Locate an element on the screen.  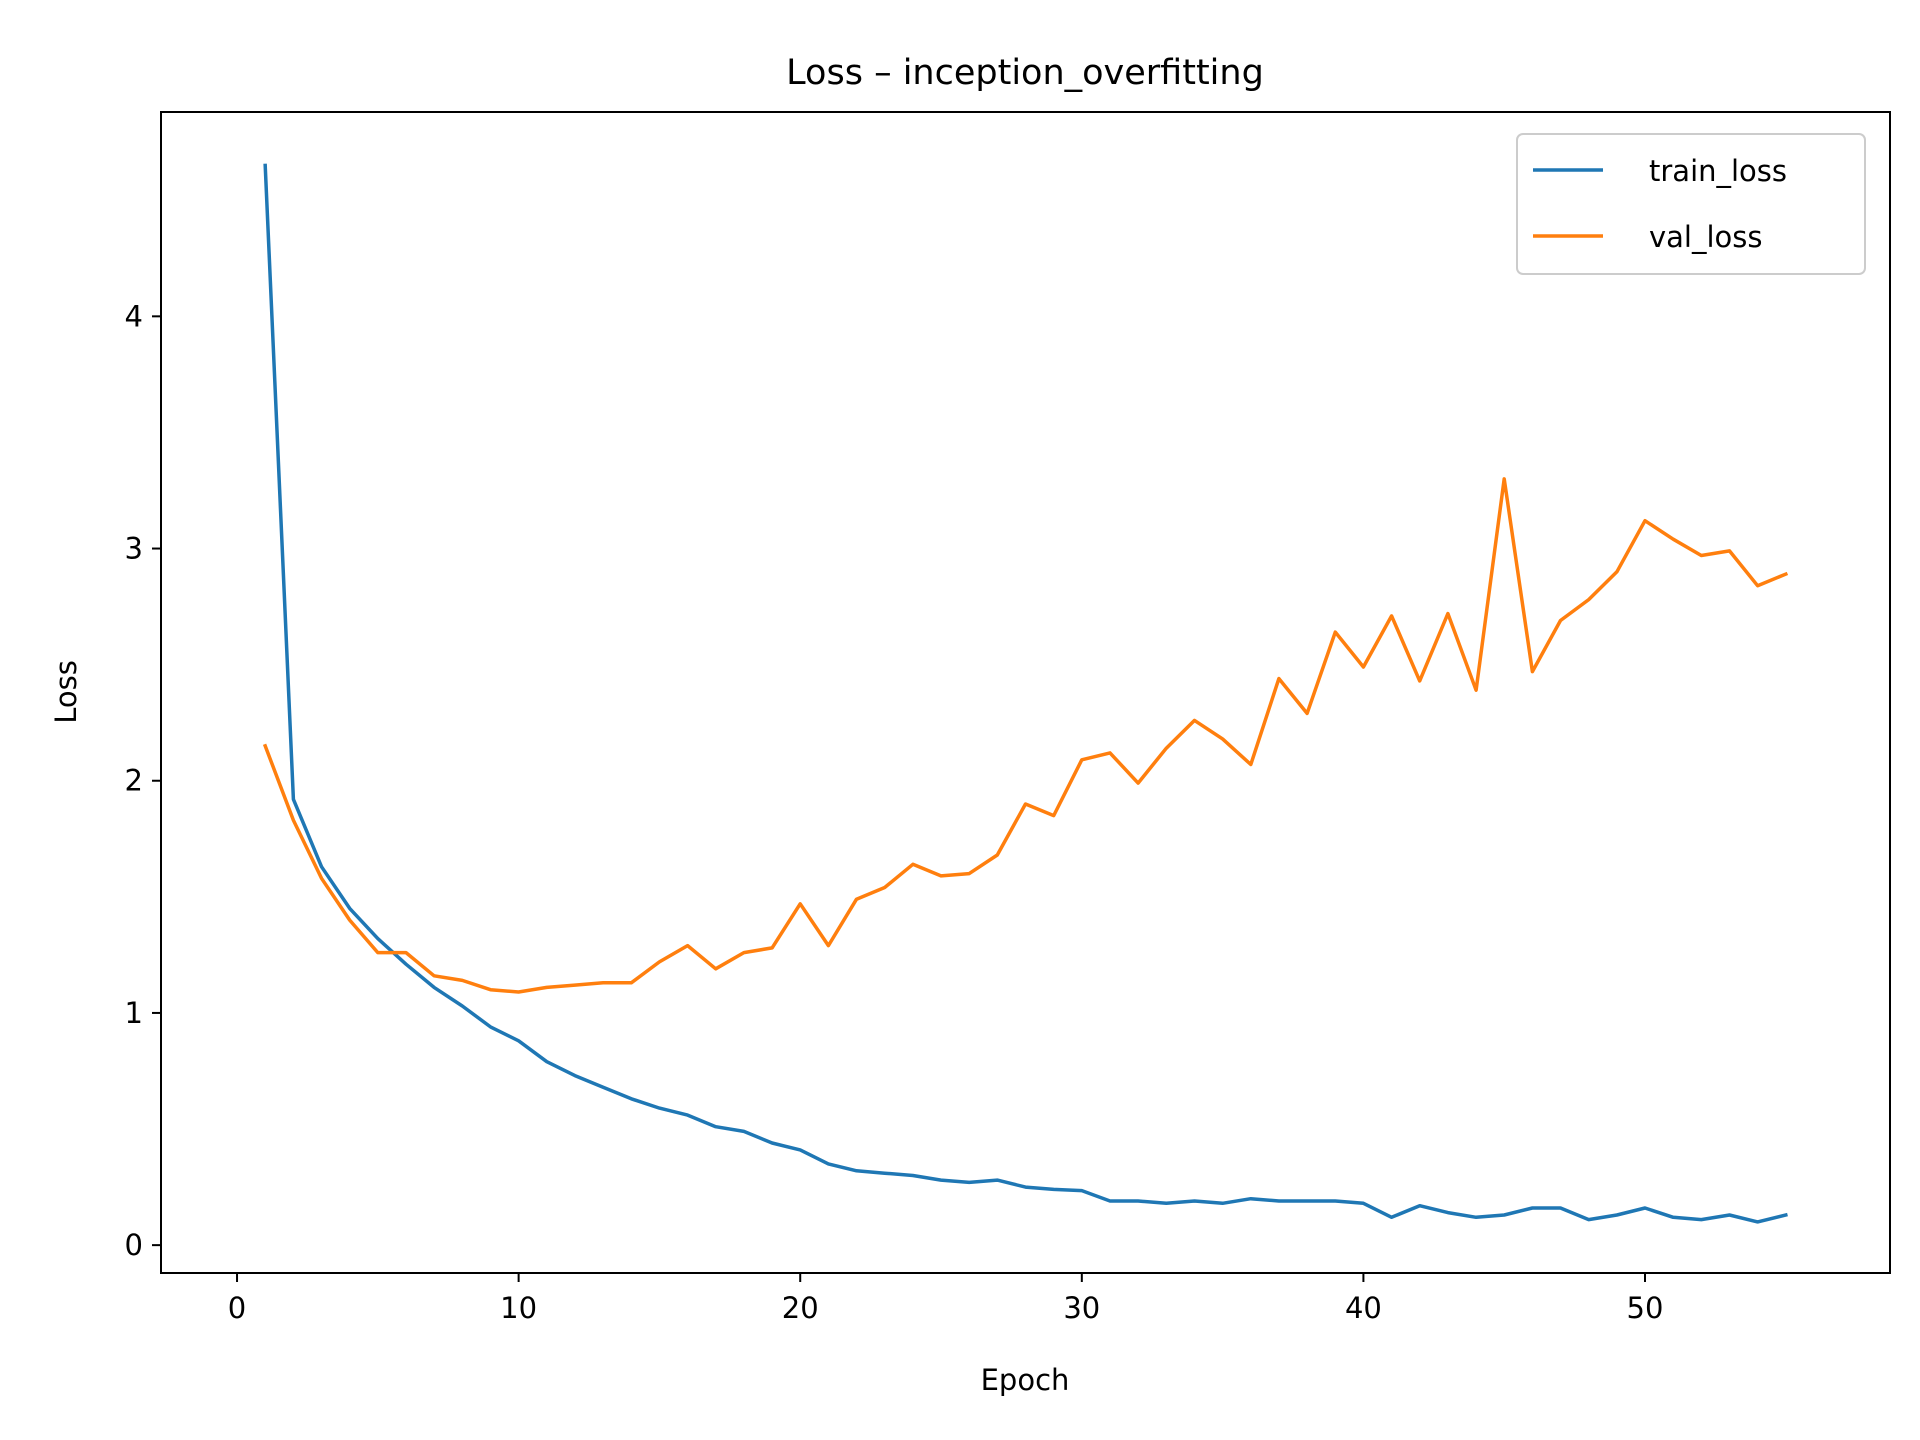
y-tick-label: 2 is located at coordinates (134, 781).